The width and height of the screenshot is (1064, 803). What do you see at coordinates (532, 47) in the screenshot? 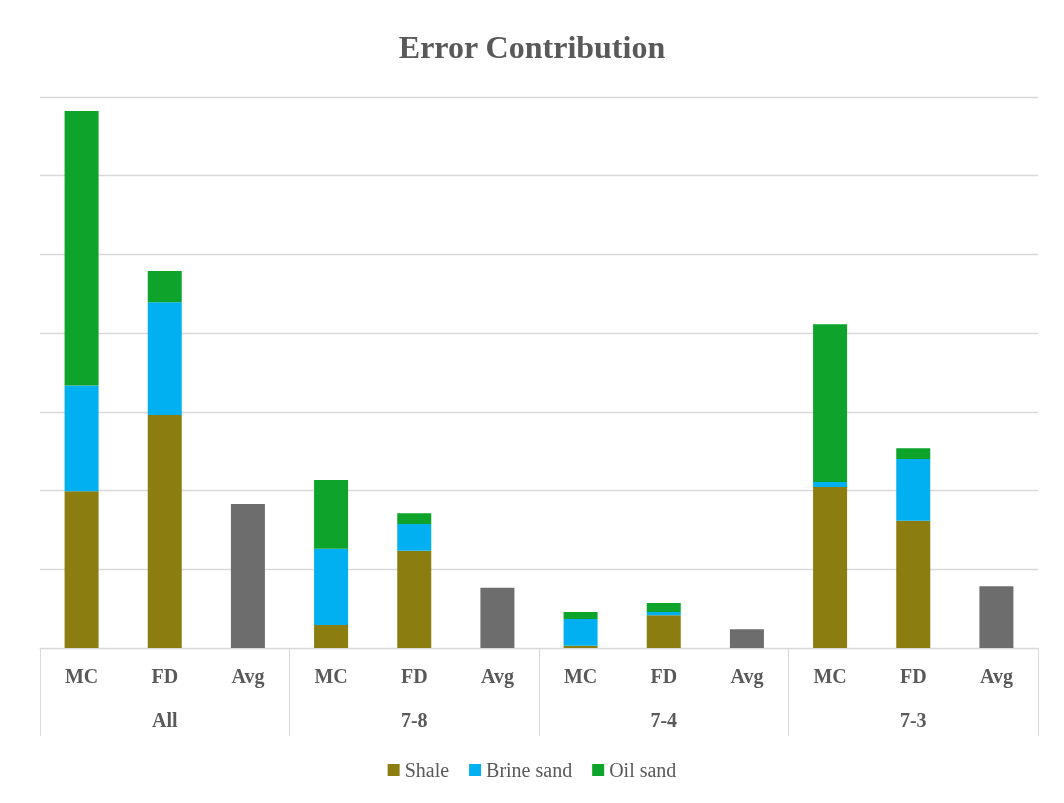
I see `chart-title: Error Contribution` at bounding box center [532, 47].